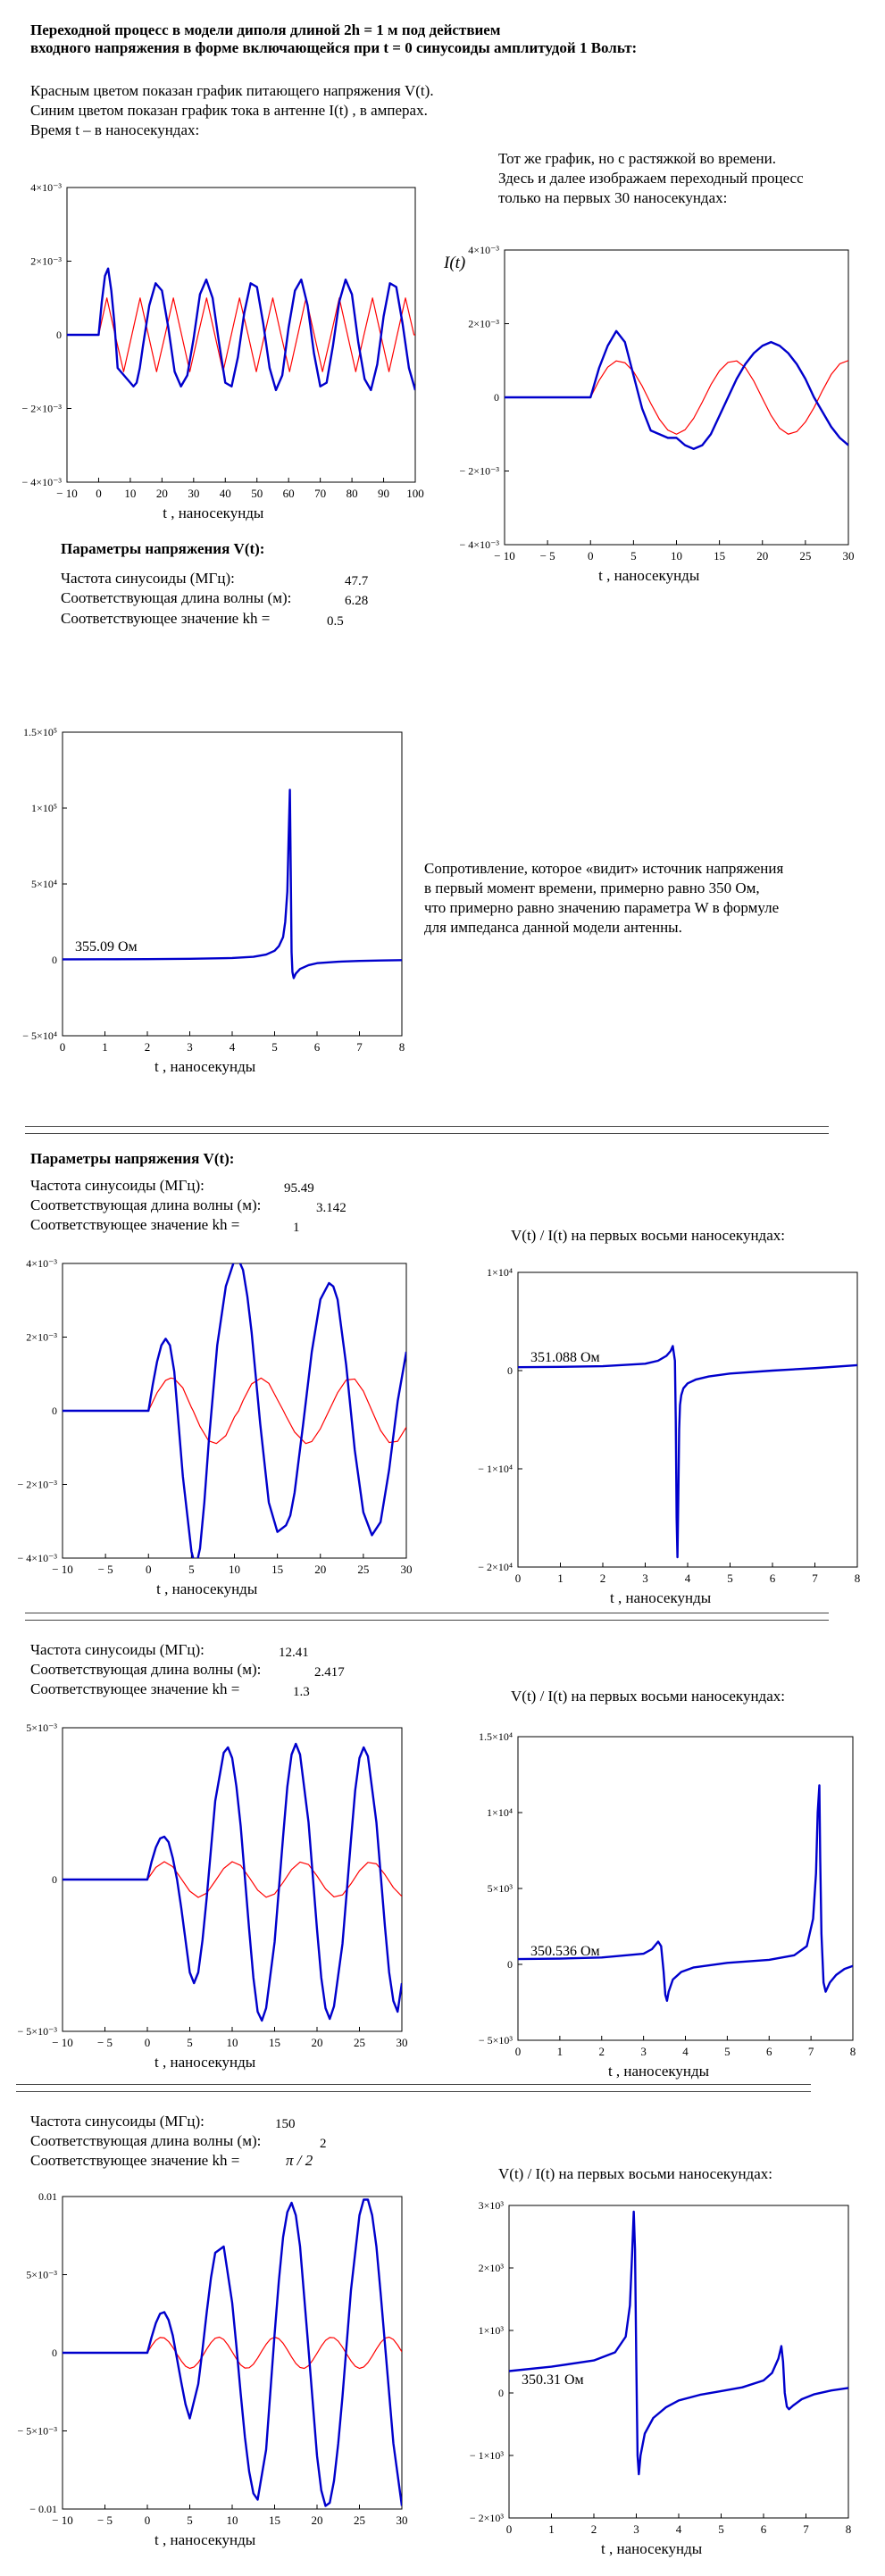 The width and height of the screenshot is (885, 2576). What do you see at coordinates (44, 808) in the screenshot?
I see `y-tick-label: 1×10⁵` at bounding box center [44, 808].